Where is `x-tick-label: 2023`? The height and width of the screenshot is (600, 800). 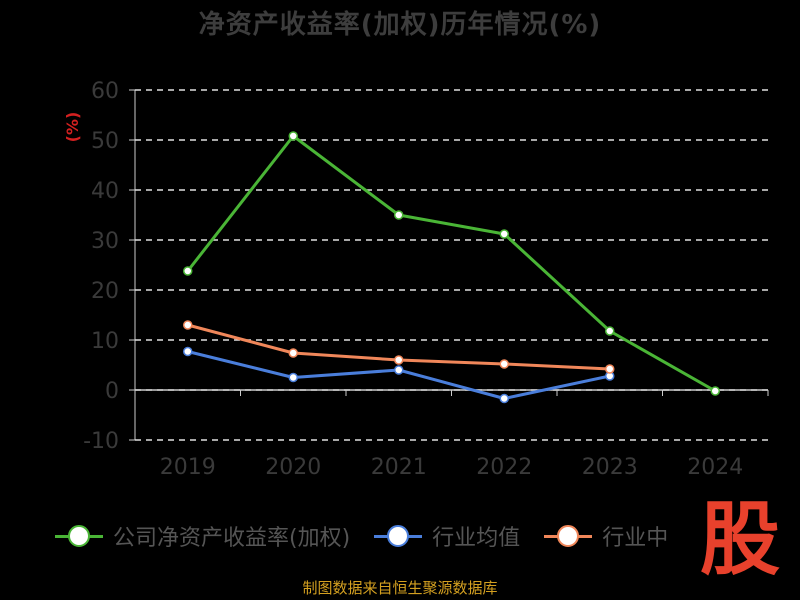
x-tick-label: 2023 is located at coordinates (610, 467).